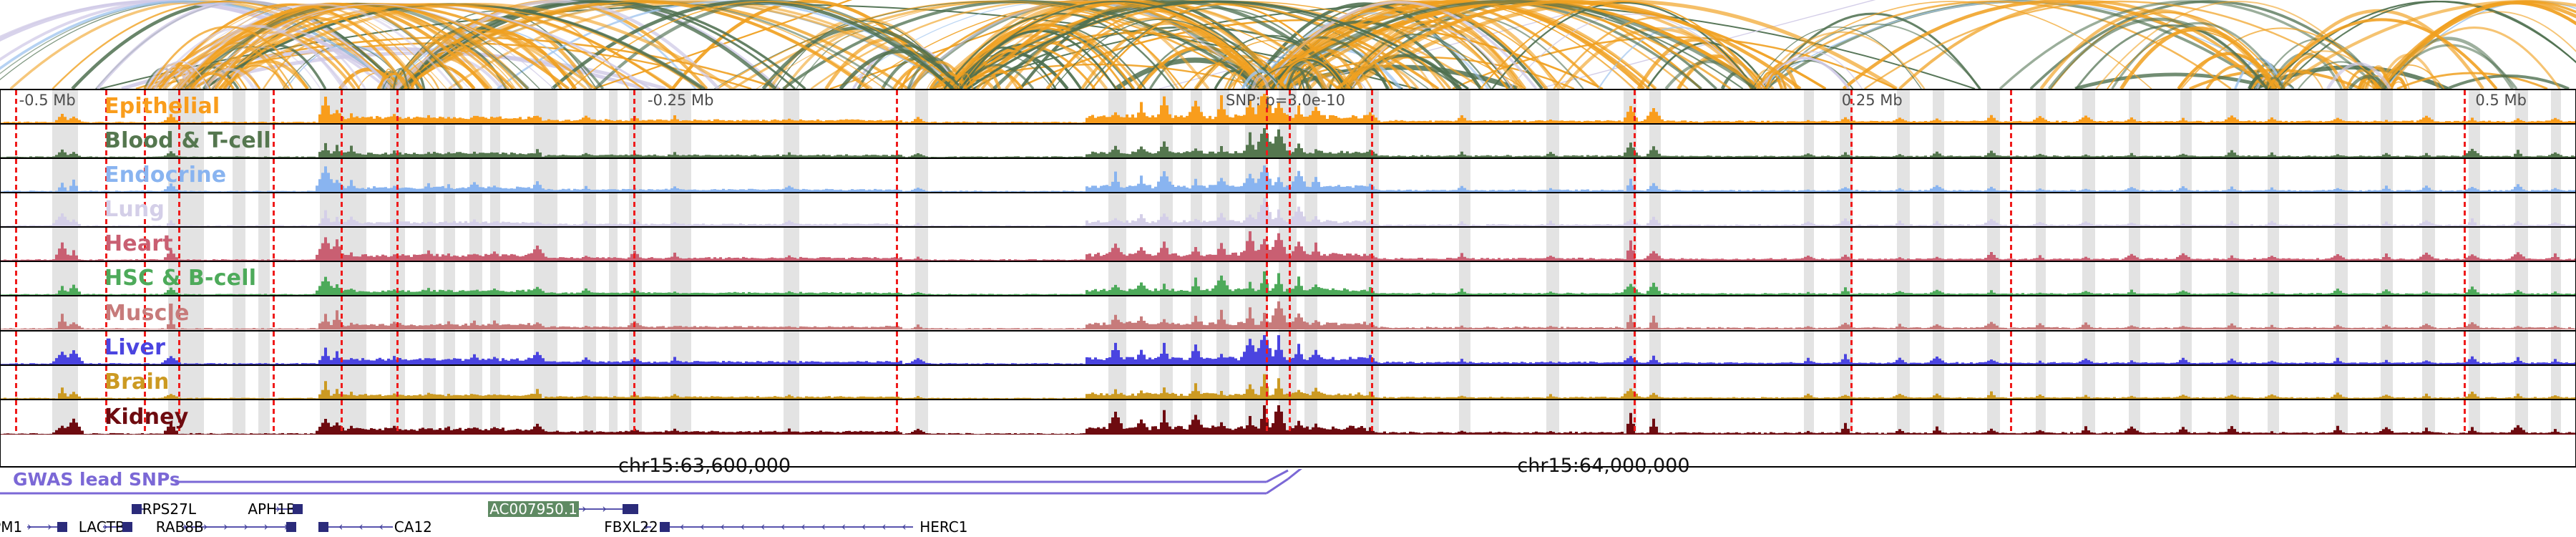  Describe the element at coordinates (1288, 179) in the screenshot. I see `signal-wiggle` at that location.